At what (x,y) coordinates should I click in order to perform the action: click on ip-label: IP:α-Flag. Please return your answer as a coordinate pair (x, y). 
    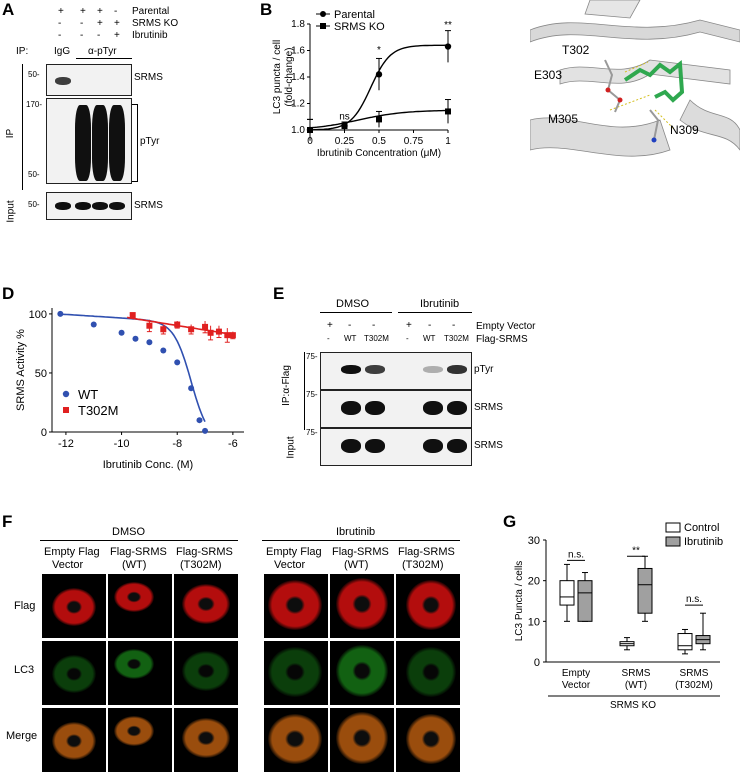
    Looking at the image, I should click on (286, 385).